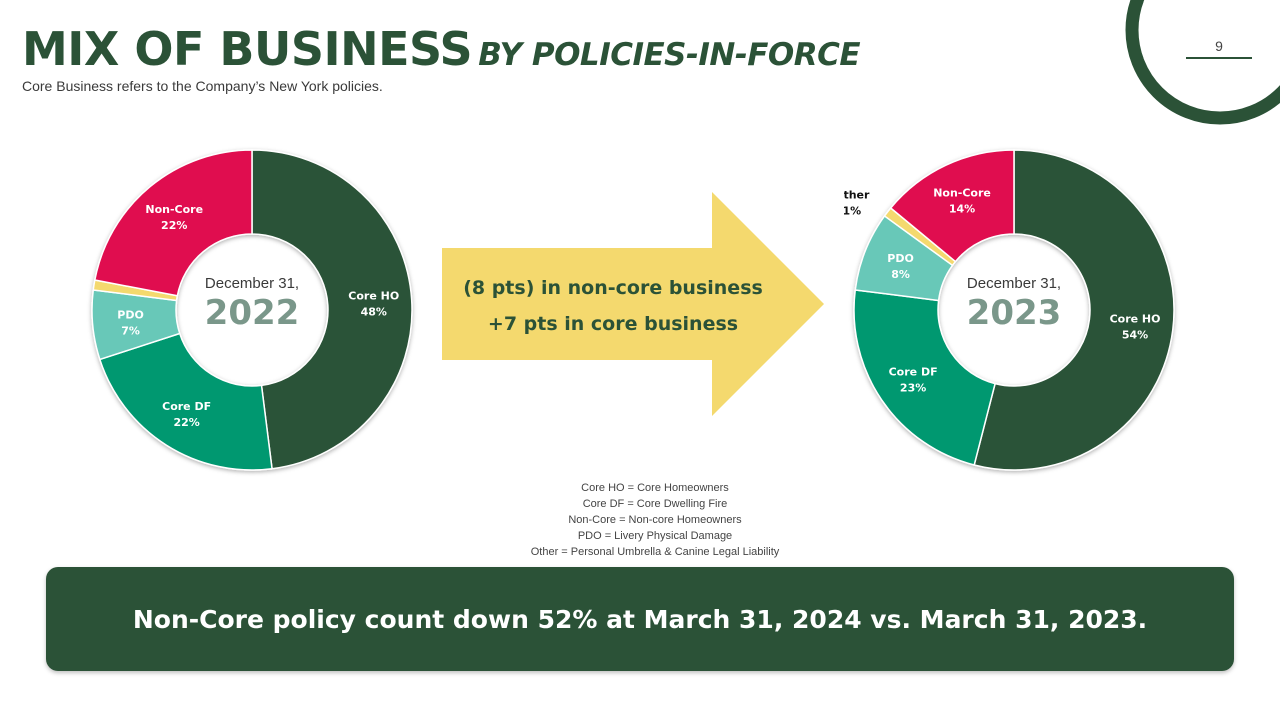  I want to click on legend-item: PDO = Livery Physical Damage, so click(655, 536).